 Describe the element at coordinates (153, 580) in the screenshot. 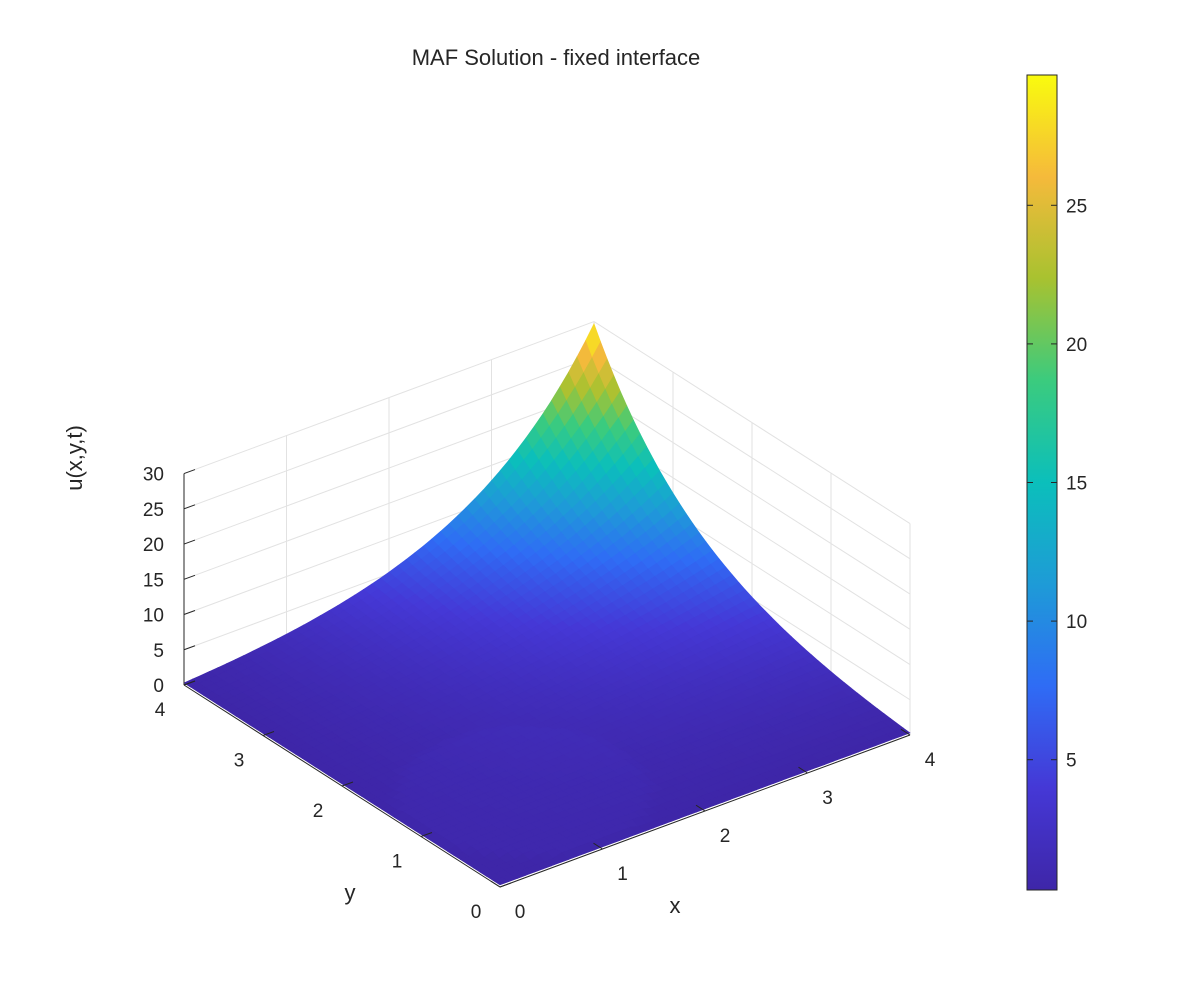

I see `z-tick-label: 15` at that location.